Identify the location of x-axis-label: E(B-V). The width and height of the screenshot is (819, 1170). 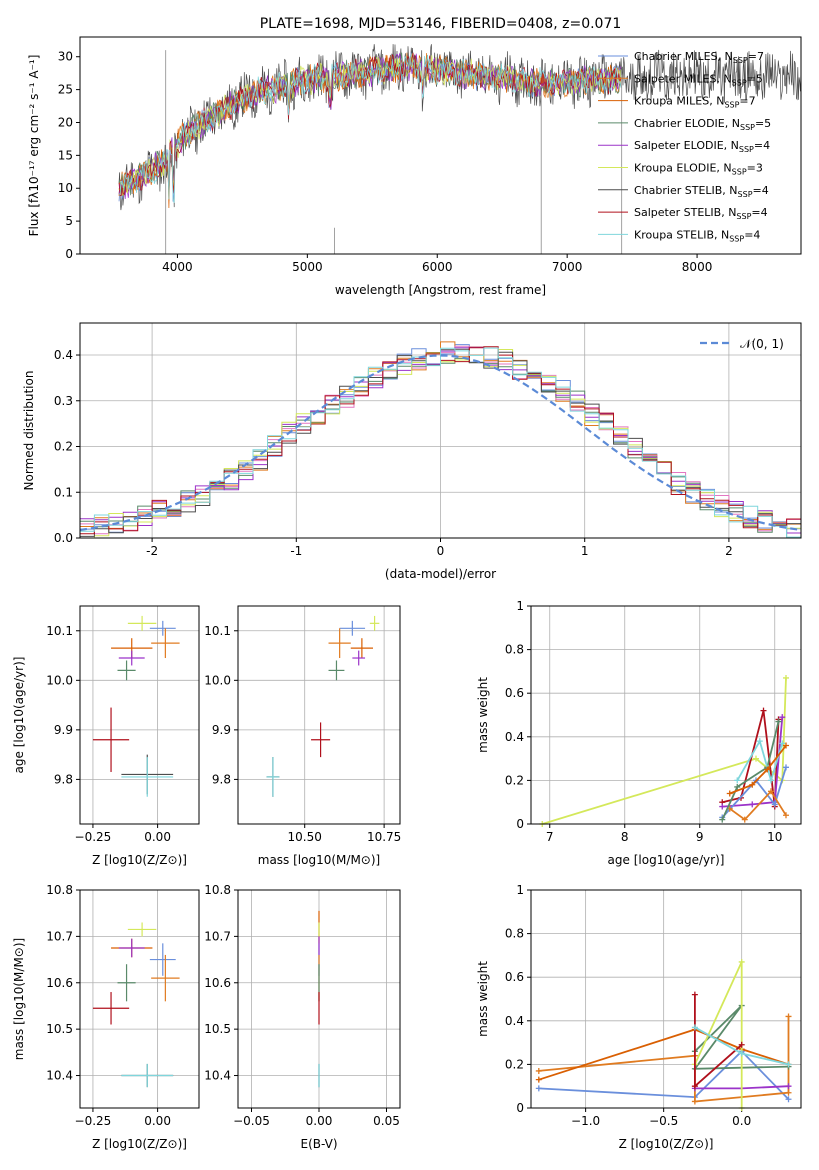
(318, 1144).